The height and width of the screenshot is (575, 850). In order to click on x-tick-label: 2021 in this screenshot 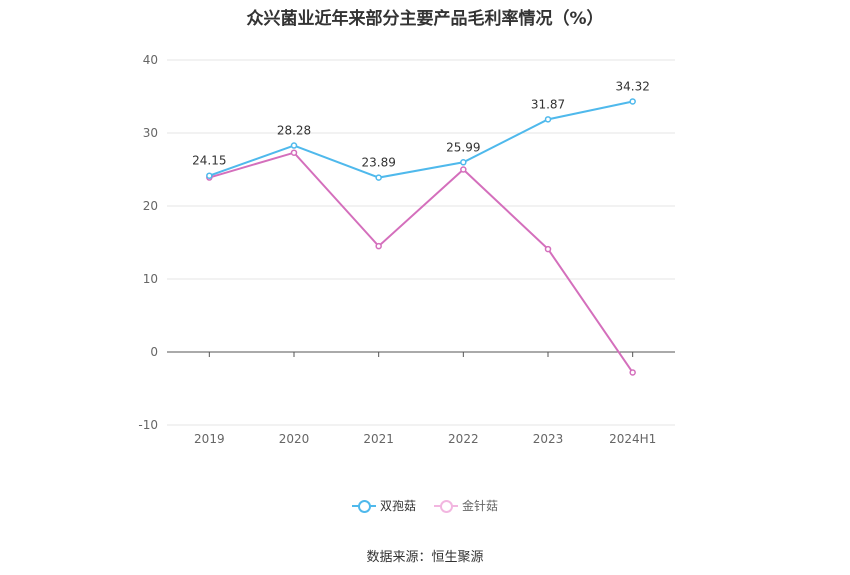, I will do `click(378, 439)`.